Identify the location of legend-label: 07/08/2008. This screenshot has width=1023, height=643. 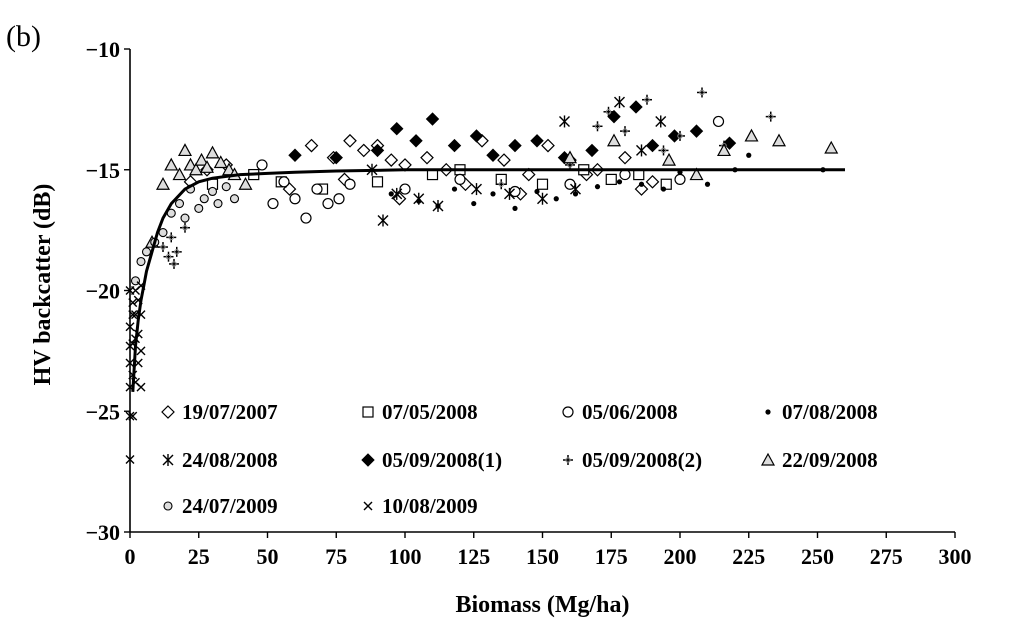
(830, 412).